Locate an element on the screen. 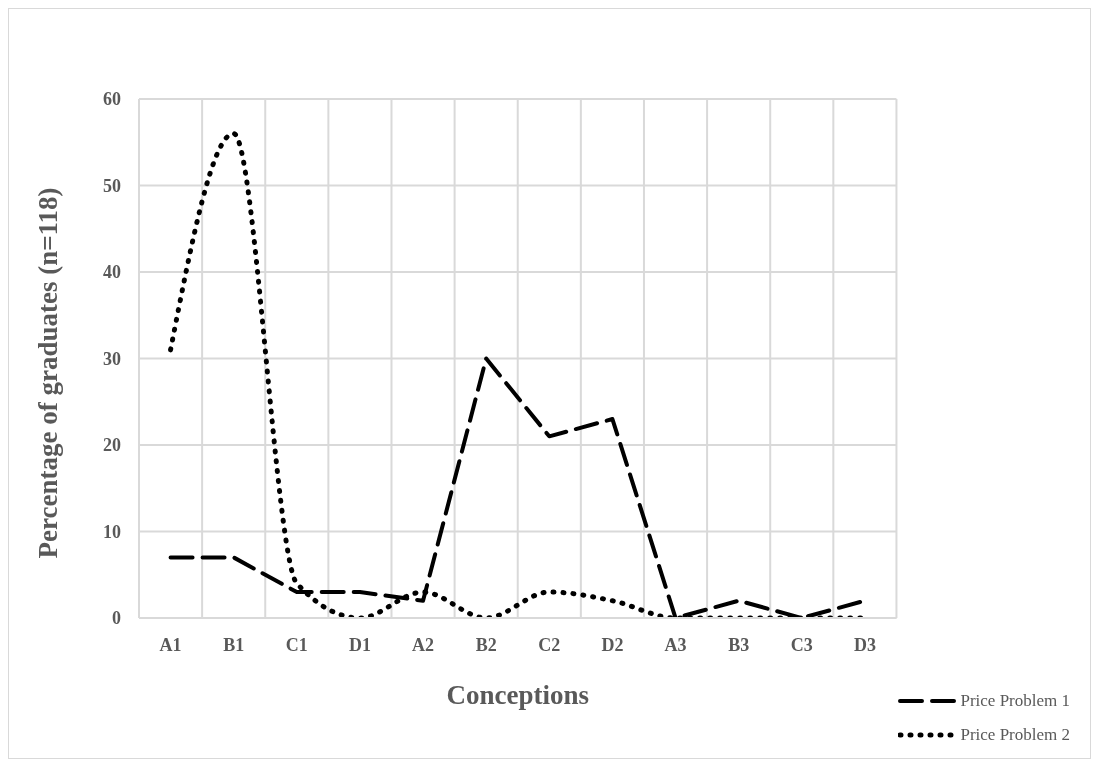  y-tick-label: 30 is located at coordinates (112, 358).